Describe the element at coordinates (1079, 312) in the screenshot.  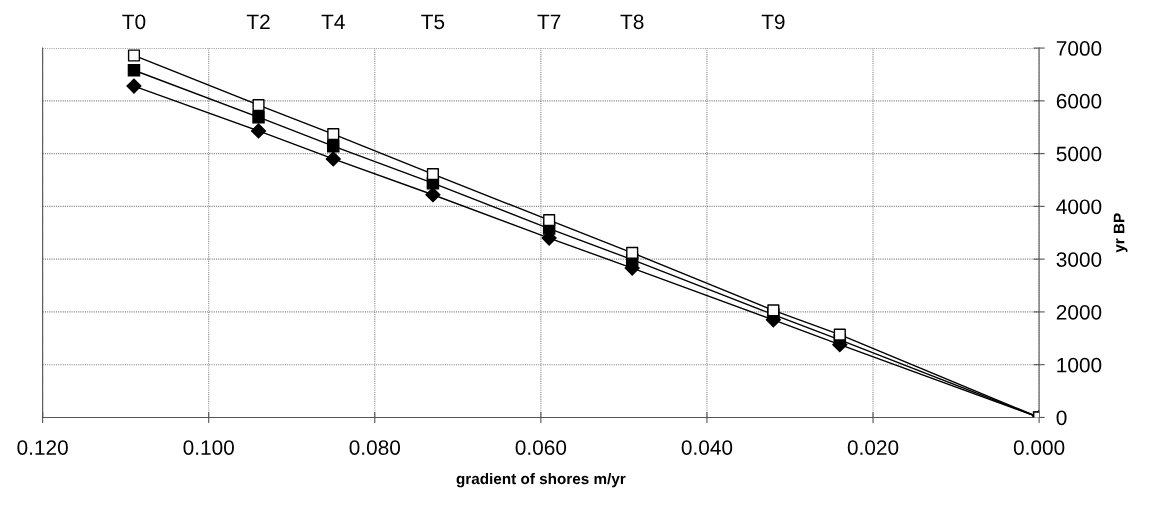
I see `y-tick-label: 2000` at that location.